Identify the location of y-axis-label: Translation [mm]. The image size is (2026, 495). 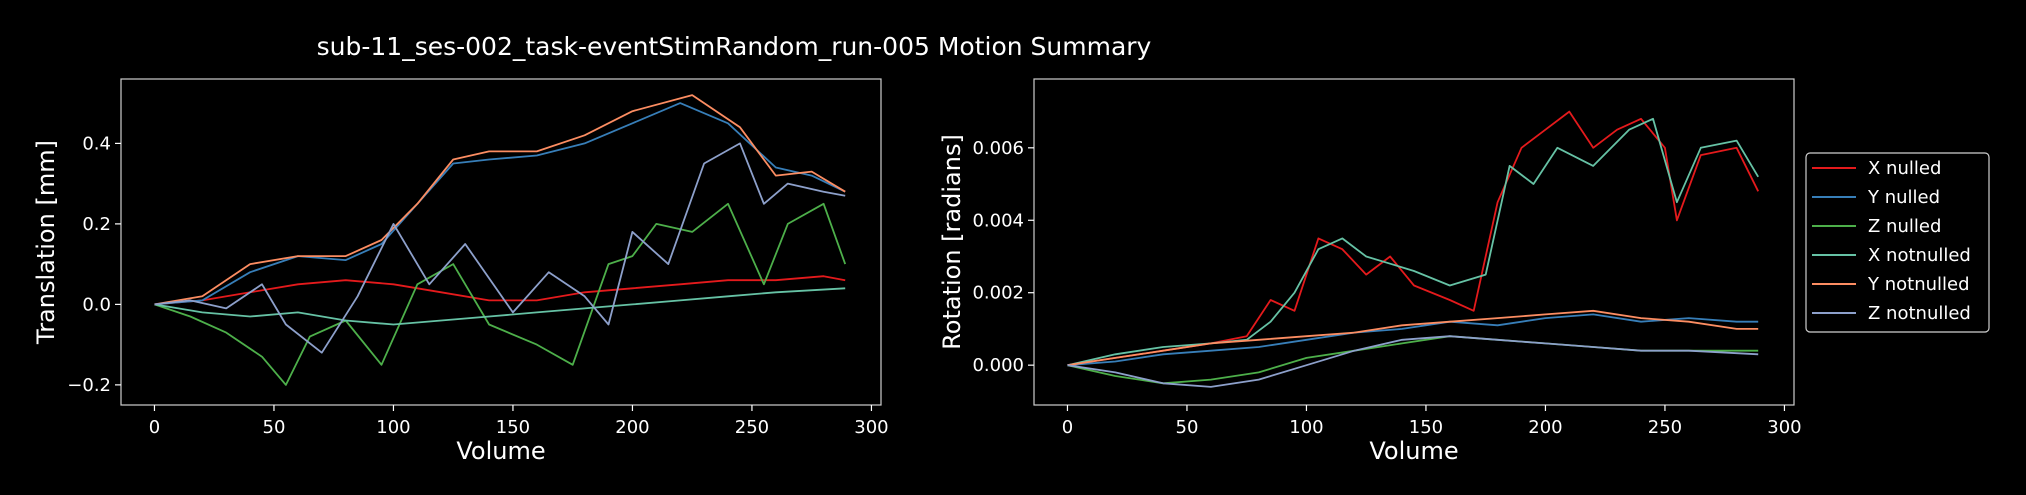
(46, 242).